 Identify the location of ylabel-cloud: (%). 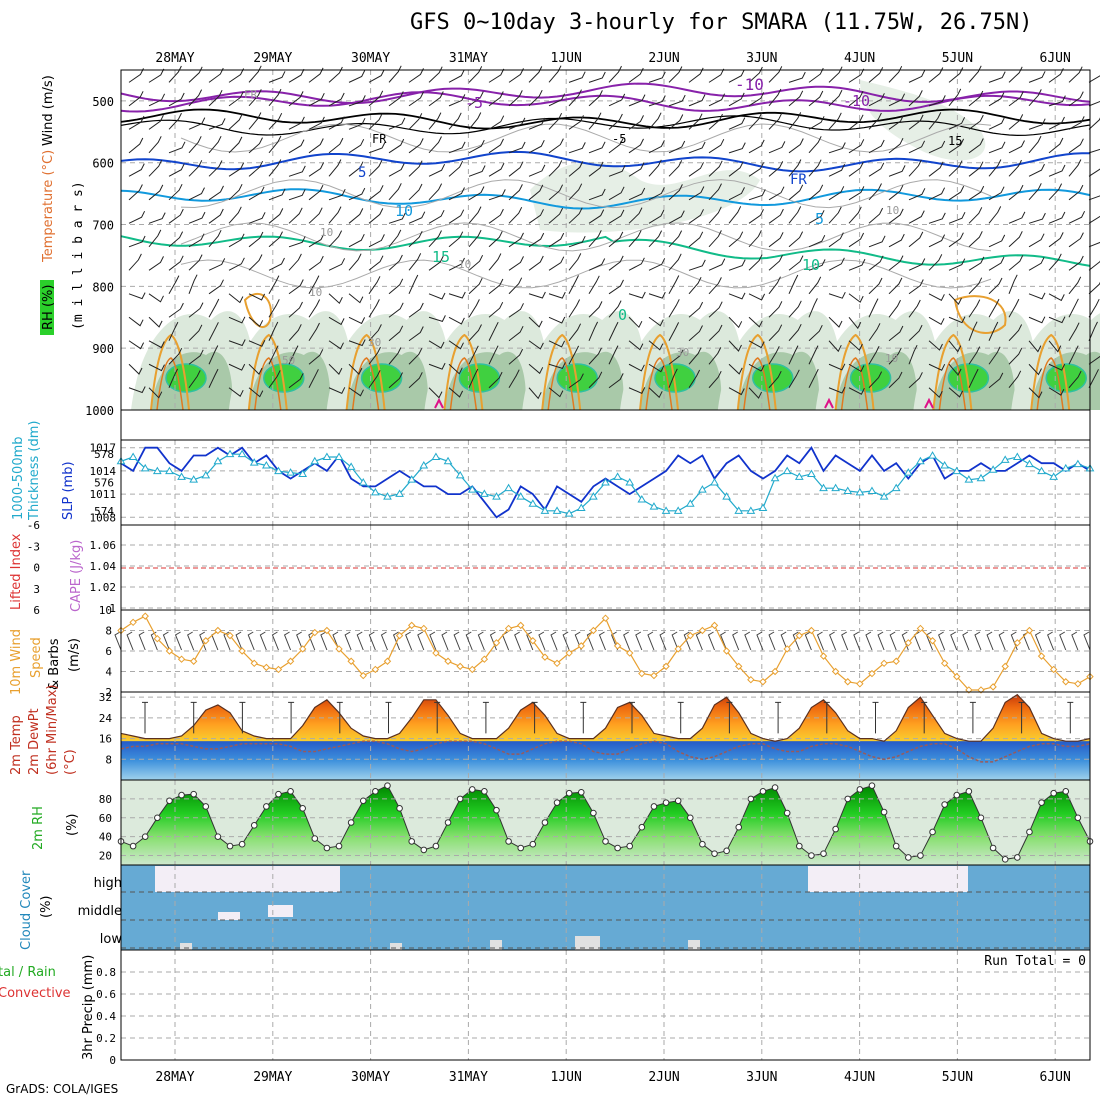
(46, 907).